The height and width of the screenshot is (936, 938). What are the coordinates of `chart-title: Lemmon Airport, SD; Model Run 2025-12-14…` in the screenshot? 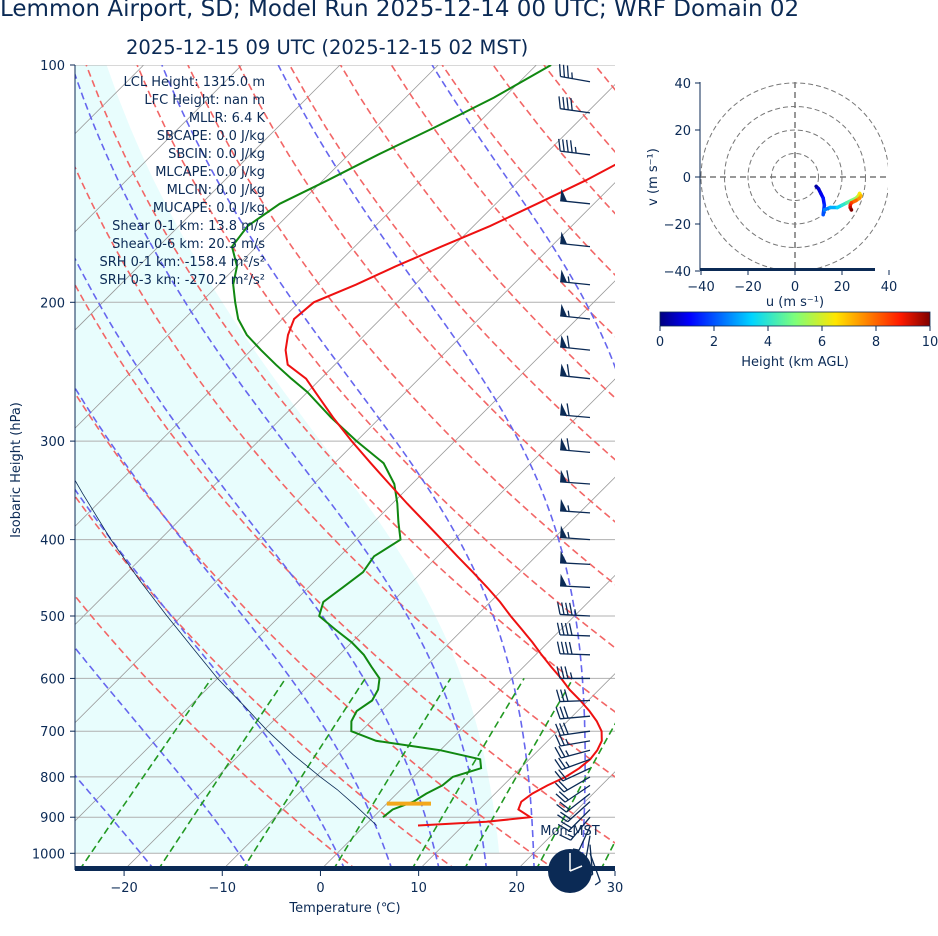 It's located at (400, 11).